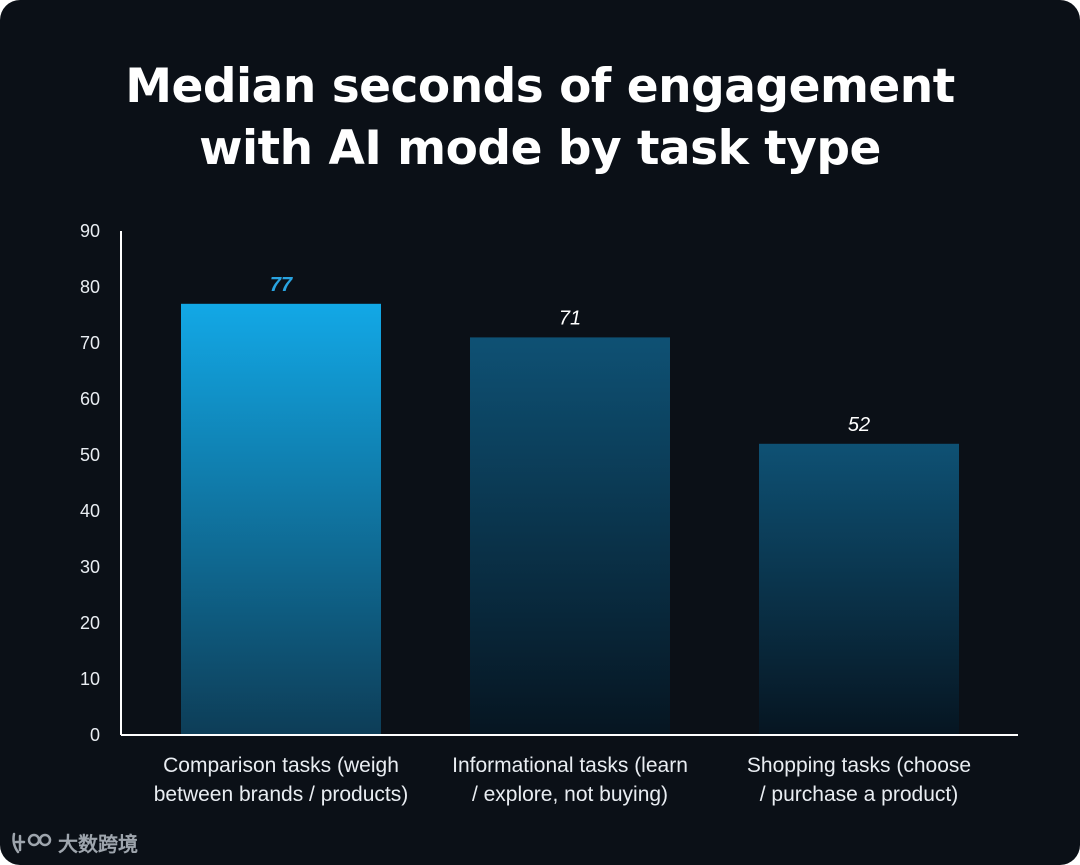 This screenshot has width=1080, height=865. What do you see at coordinates (90, 623) in the screenshot?
I see `y-tick-label-20: 20` at bounding box center [90, 623].